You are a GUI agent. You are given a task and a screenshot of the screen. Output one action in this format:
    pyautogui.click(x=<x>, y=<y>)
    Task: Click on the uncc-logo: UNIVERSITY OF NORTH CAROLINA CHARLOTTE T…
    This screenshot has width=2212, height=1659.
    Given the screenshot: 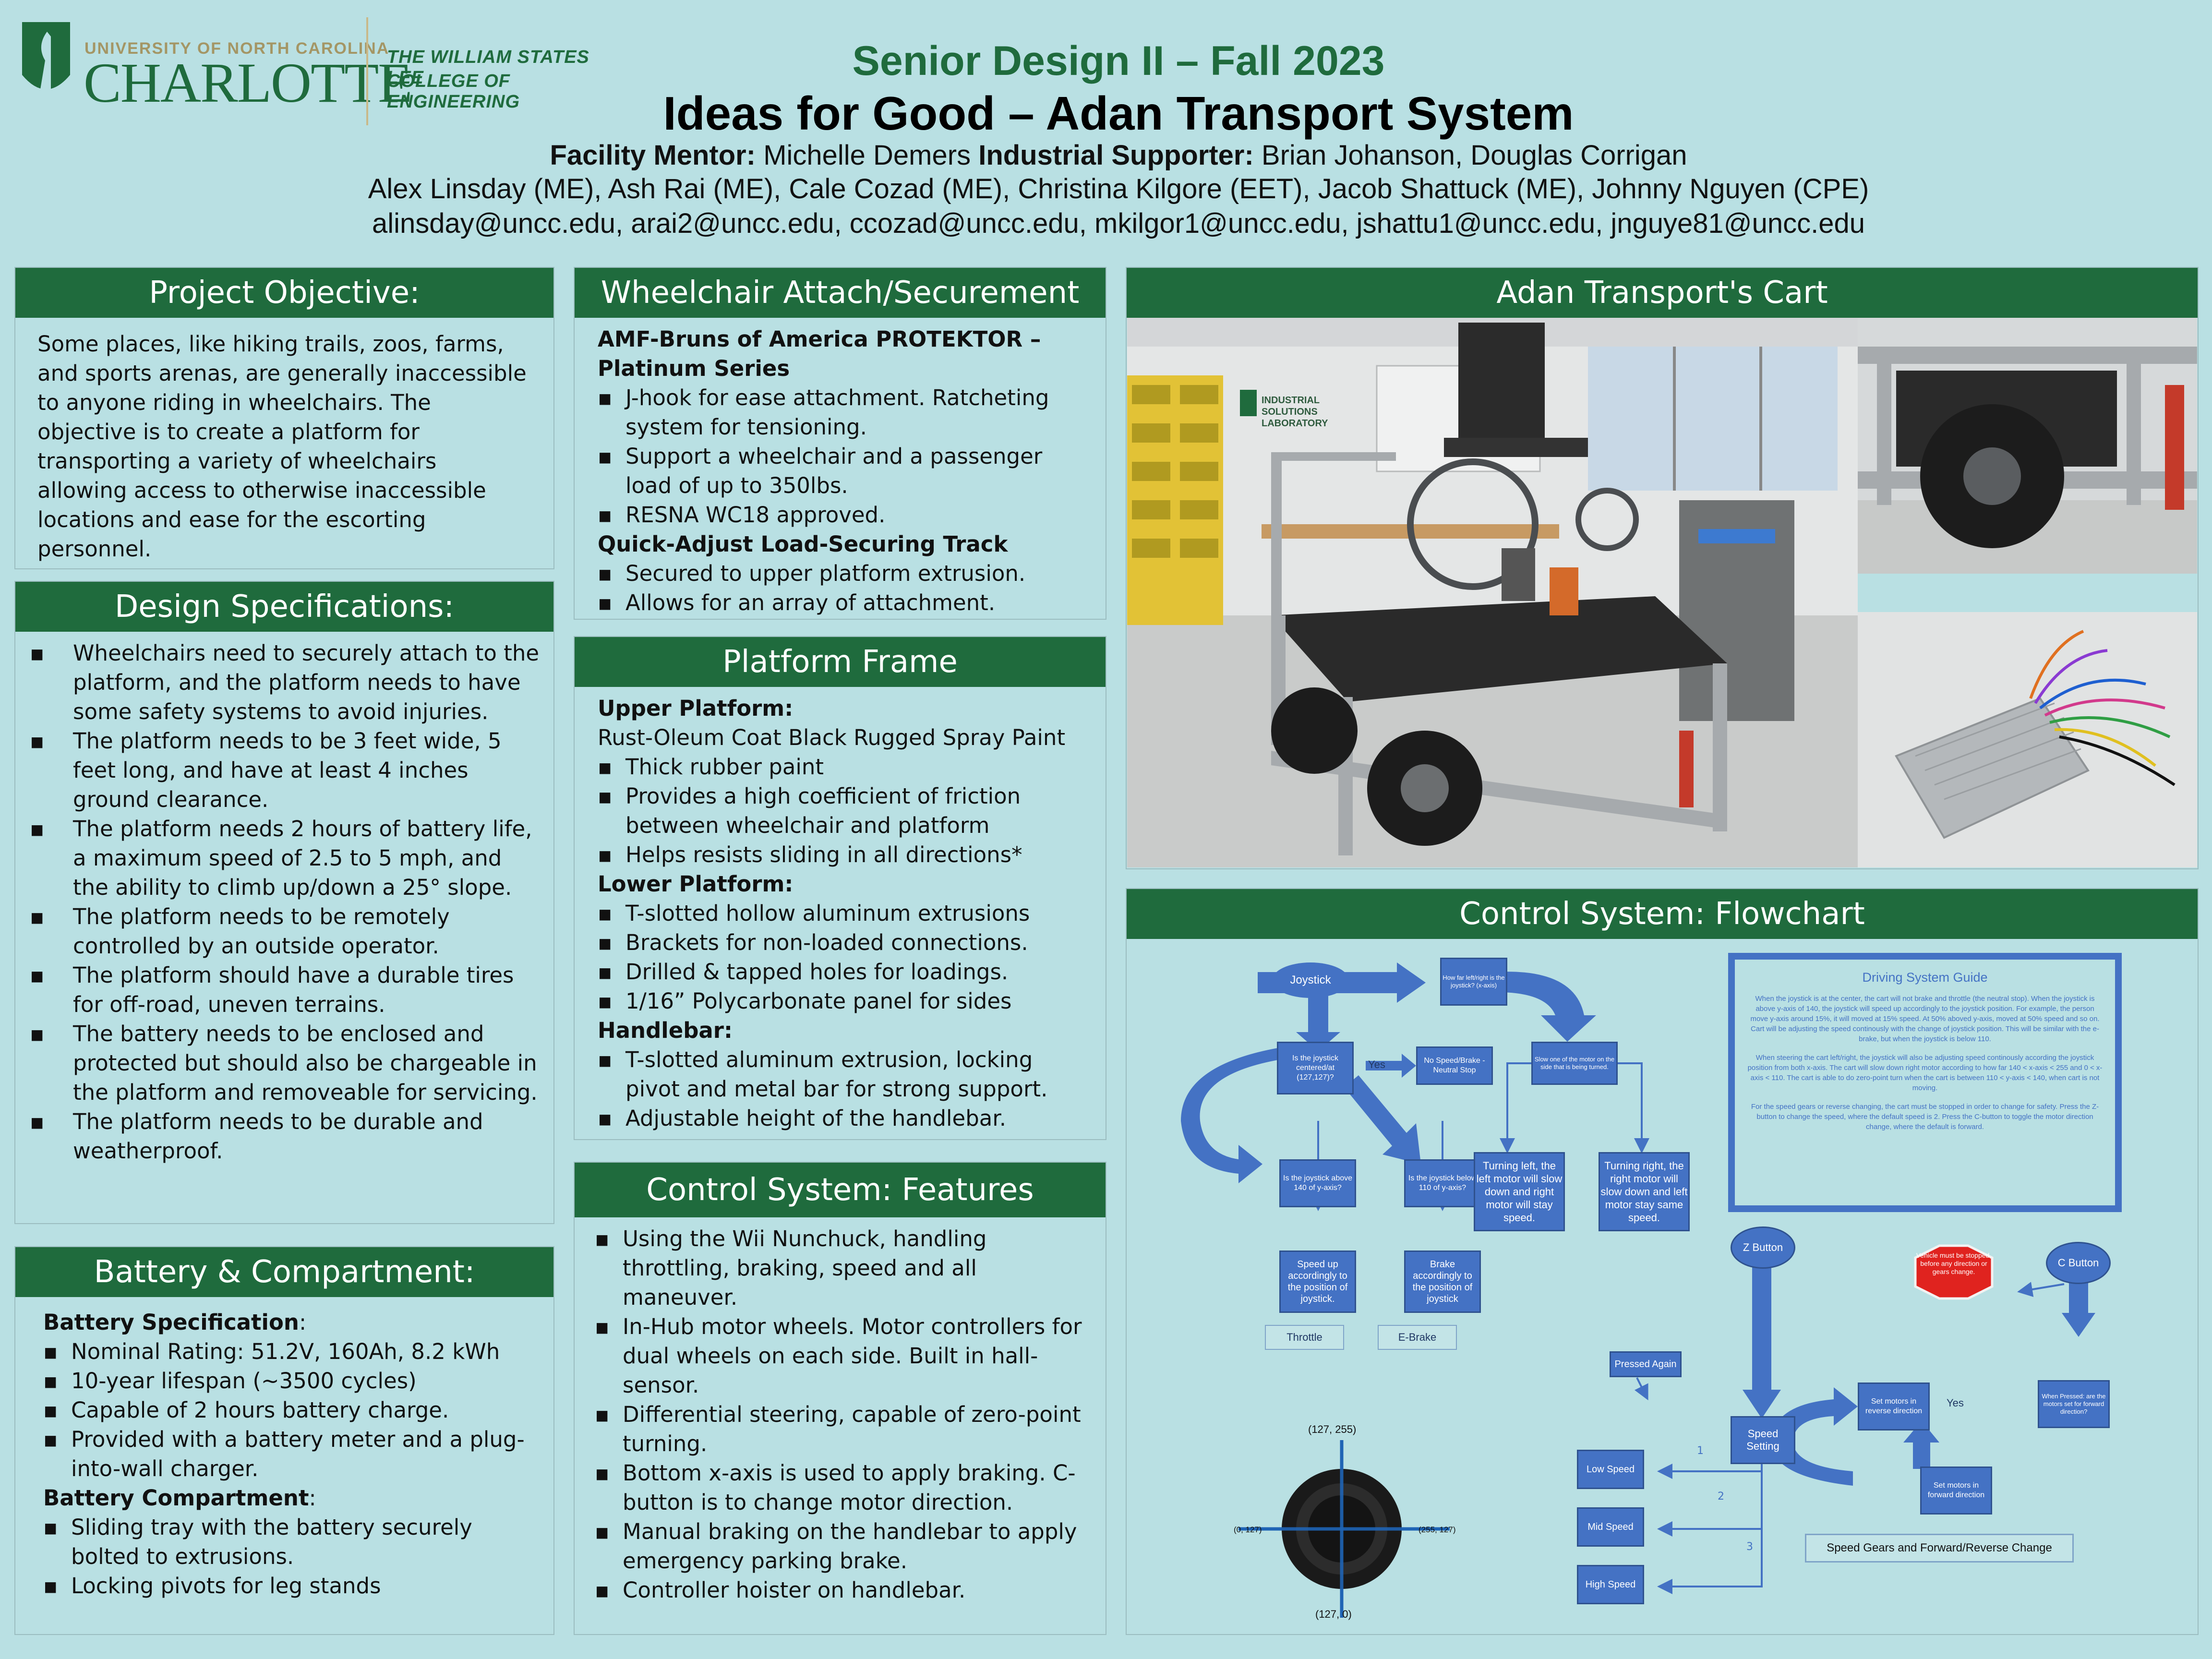 What is the action you would take?
    pyautogui.click(x=305, y=72)
    